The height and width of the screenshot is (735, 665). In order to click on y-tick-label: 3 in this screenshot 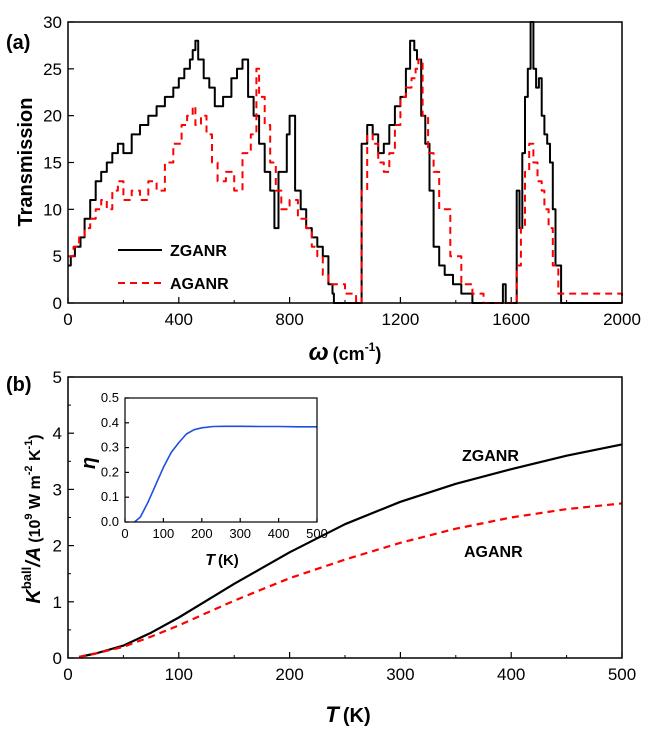, I will do `click(57, 489)`.